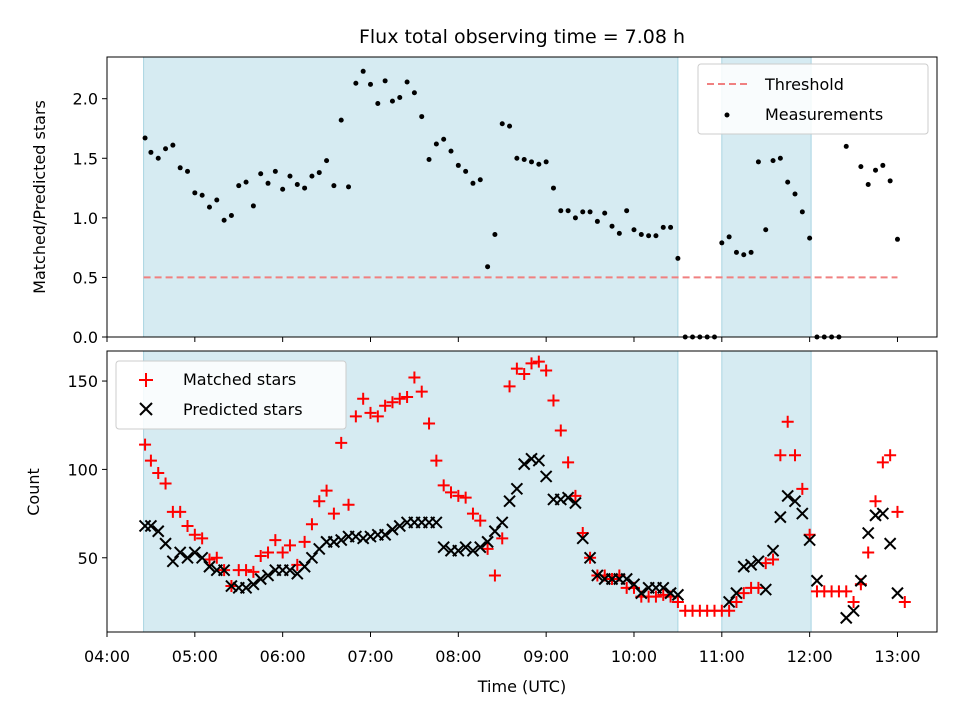  What do you see at coordinates (521, 686) in the screenshot?
I see `x-axis-label: Time (UTC)` at bounding box center [521, 686].